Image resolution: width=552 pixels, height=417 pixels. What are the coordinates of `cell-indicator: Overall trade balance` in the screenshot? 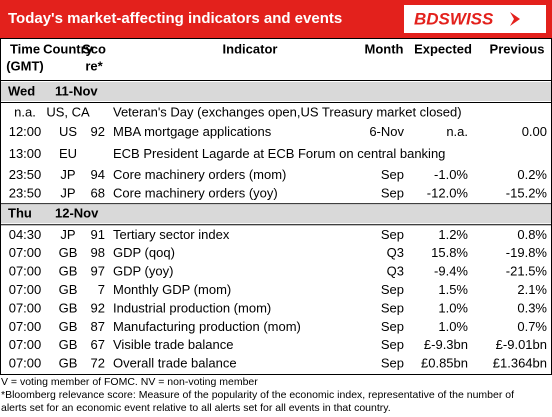 It's located at (175, 363).